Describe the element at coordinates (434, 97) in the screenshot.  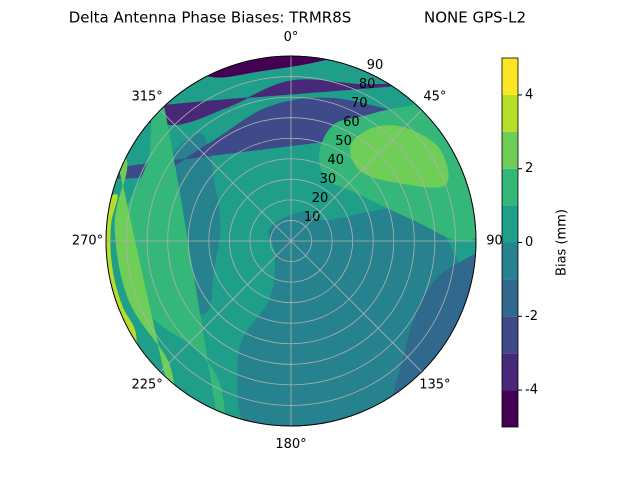
I see `theta-tick-label: 45°` at that location.